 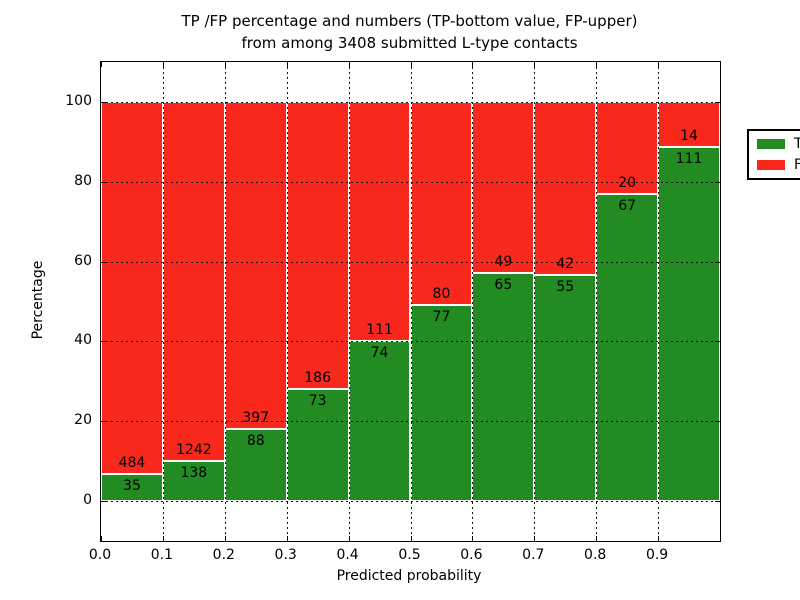 I want to click on fp-count-label: 80, so click(x=441, y=294).